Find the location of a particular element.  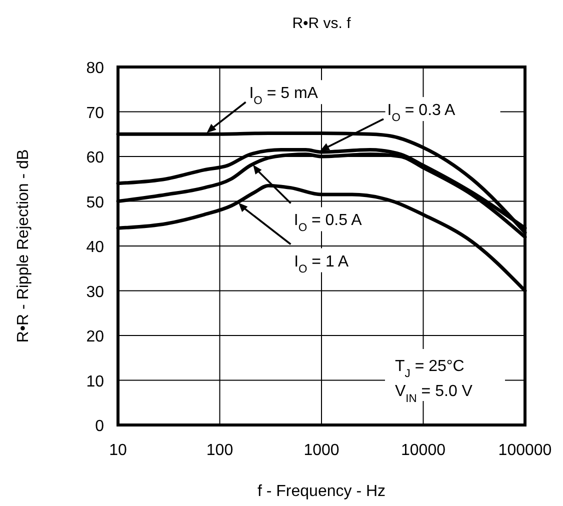

x-tick-label: 1000 is located at coordinates (322, 450).